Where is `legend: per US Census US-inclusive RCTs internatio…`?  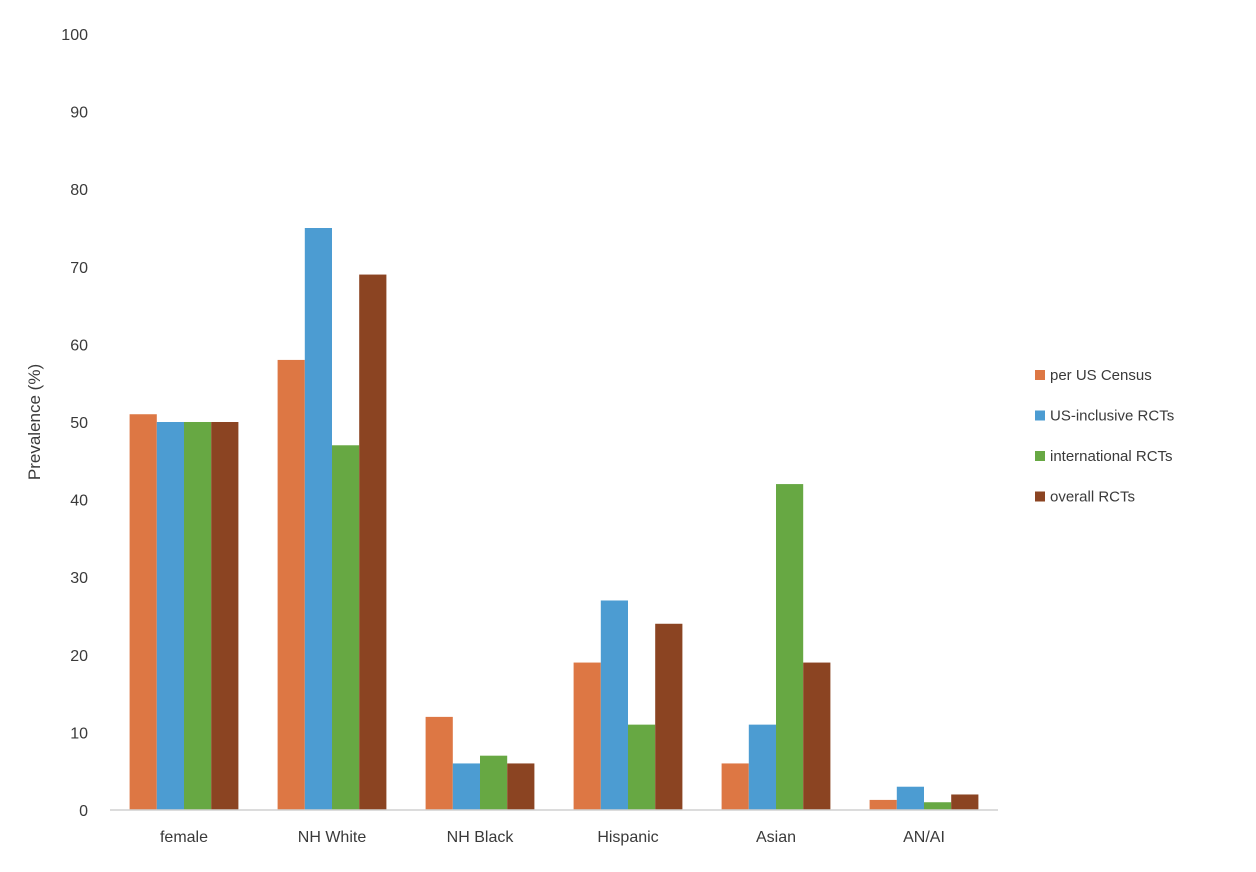
legend: per US Census US-inclusive RCTs internatio… is located at coordinates (1104, 436).